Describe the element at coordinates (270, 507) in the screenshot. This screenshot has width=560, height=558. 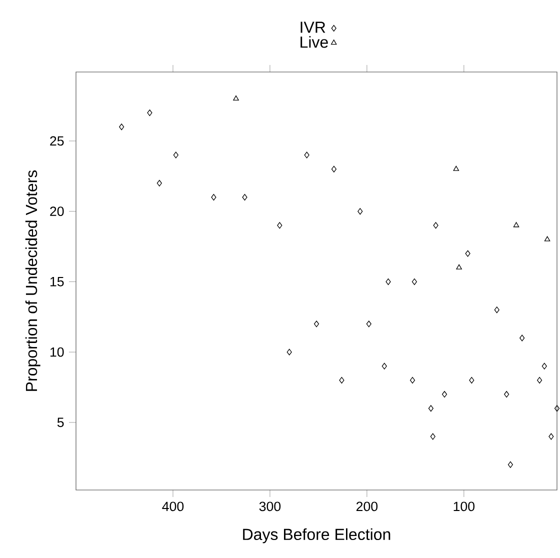
I see `x-tick-label: 300` at that location.